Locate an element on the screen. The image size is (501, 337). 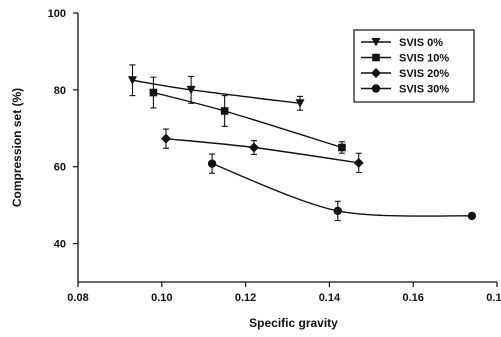
x-tick-label: 0.16 is located at coordinates (412, 298).